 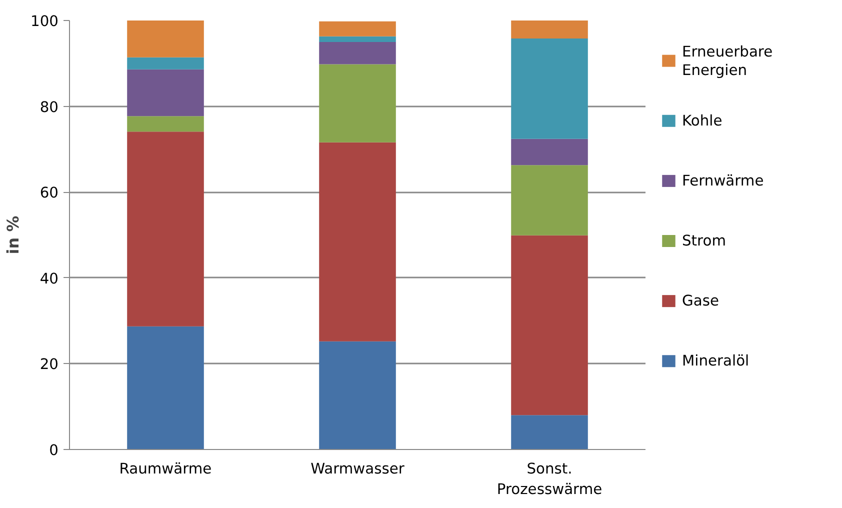 I want to click on legend-label: Gase, so click(x=700, y=301).